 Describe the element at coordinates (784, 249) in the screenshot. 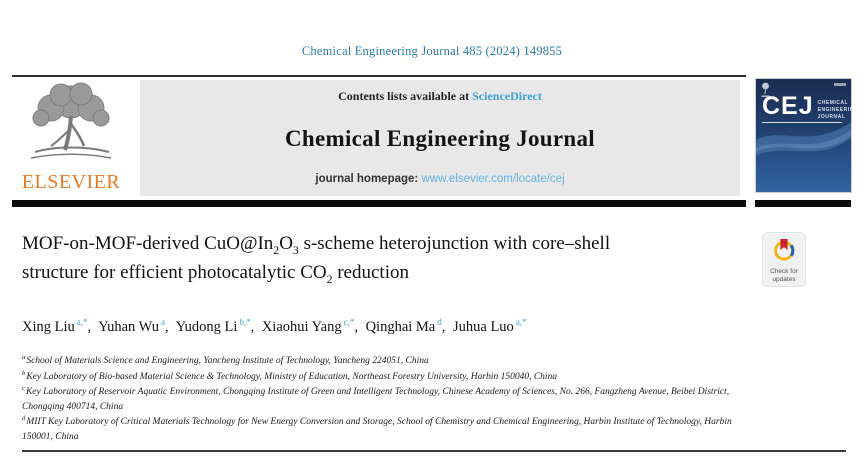

I see `crossmark-icon` at that location.